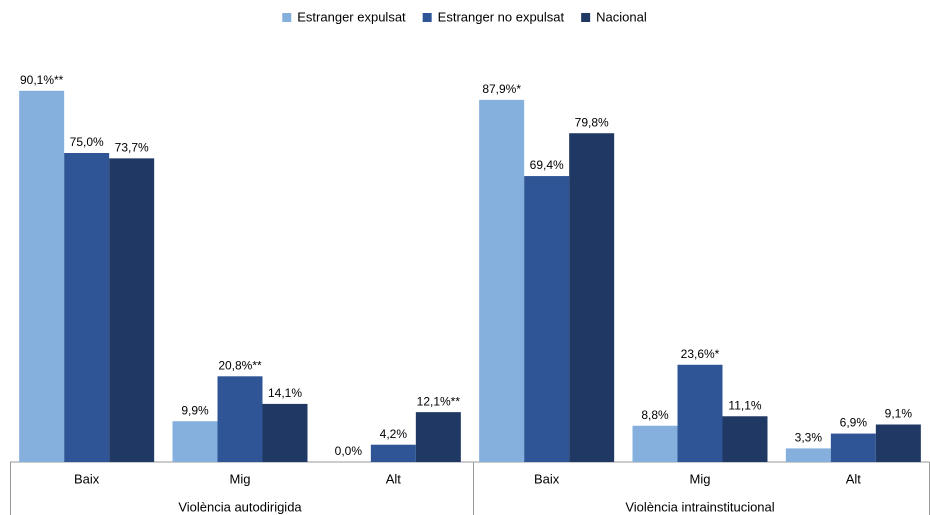 This screenshot has width=930, height=515. Describe the element at coordinates (240, 506) in the screenshot. I see `group-label: Violència autodirigida` at that location.